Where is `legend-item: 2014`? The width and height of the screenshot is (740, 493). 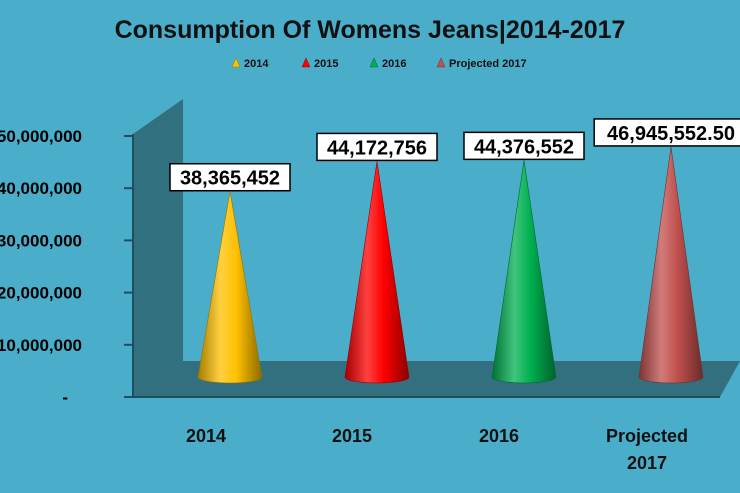
legend-item: 2014 is located at coordinates (250, 63).